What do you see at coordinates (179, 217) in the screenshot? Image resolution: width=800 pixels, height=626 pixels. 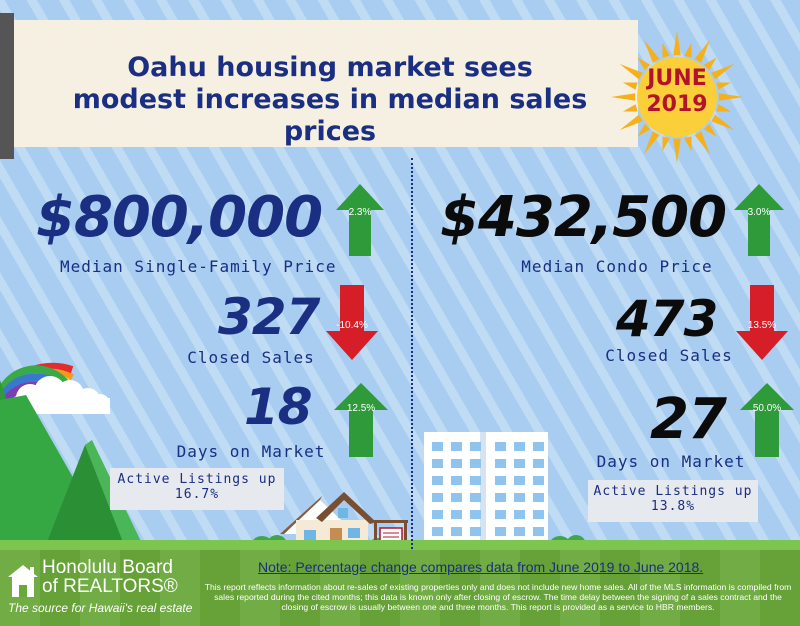 I see `single-family-median-price: $800,000` at bounding box center [179, 217].